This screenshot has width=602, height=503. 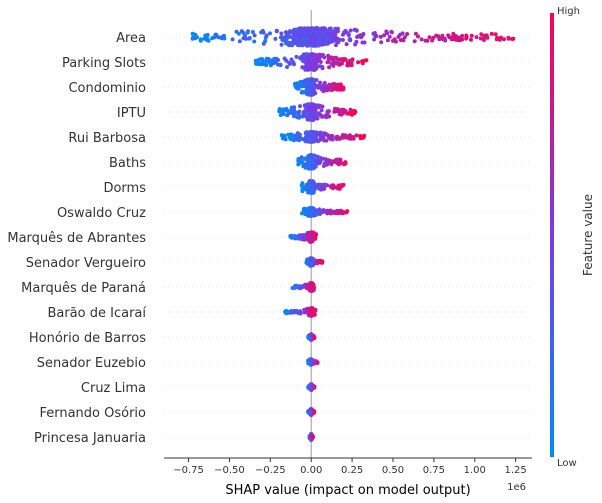 What do you see at coordinates (107, 88) in the screenshot?
I see `feature-label: Condominio` at bounding box center [107, 88].